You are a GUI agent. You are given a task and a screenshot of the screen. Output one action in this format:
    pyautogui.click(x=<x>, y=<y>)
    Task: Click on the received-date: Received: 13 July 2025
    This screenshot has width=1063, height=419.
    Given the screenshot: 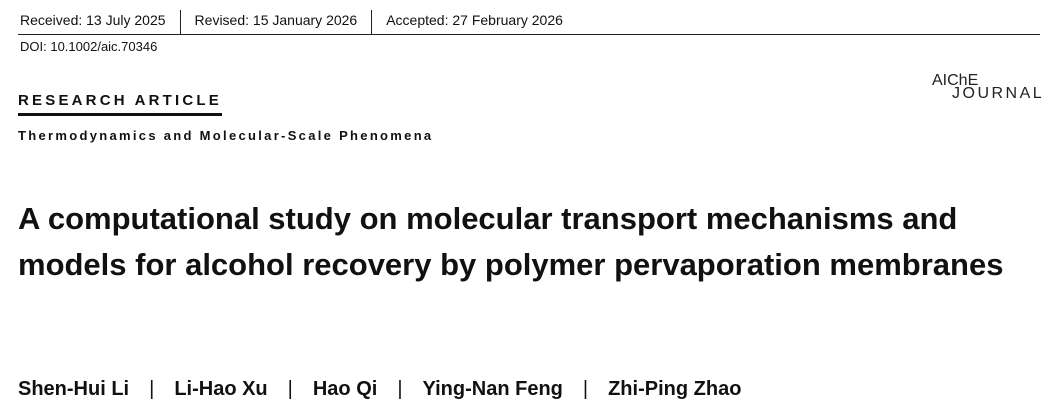 What is the action you would take?
    pyautogui.click(x=93, y=20)
    